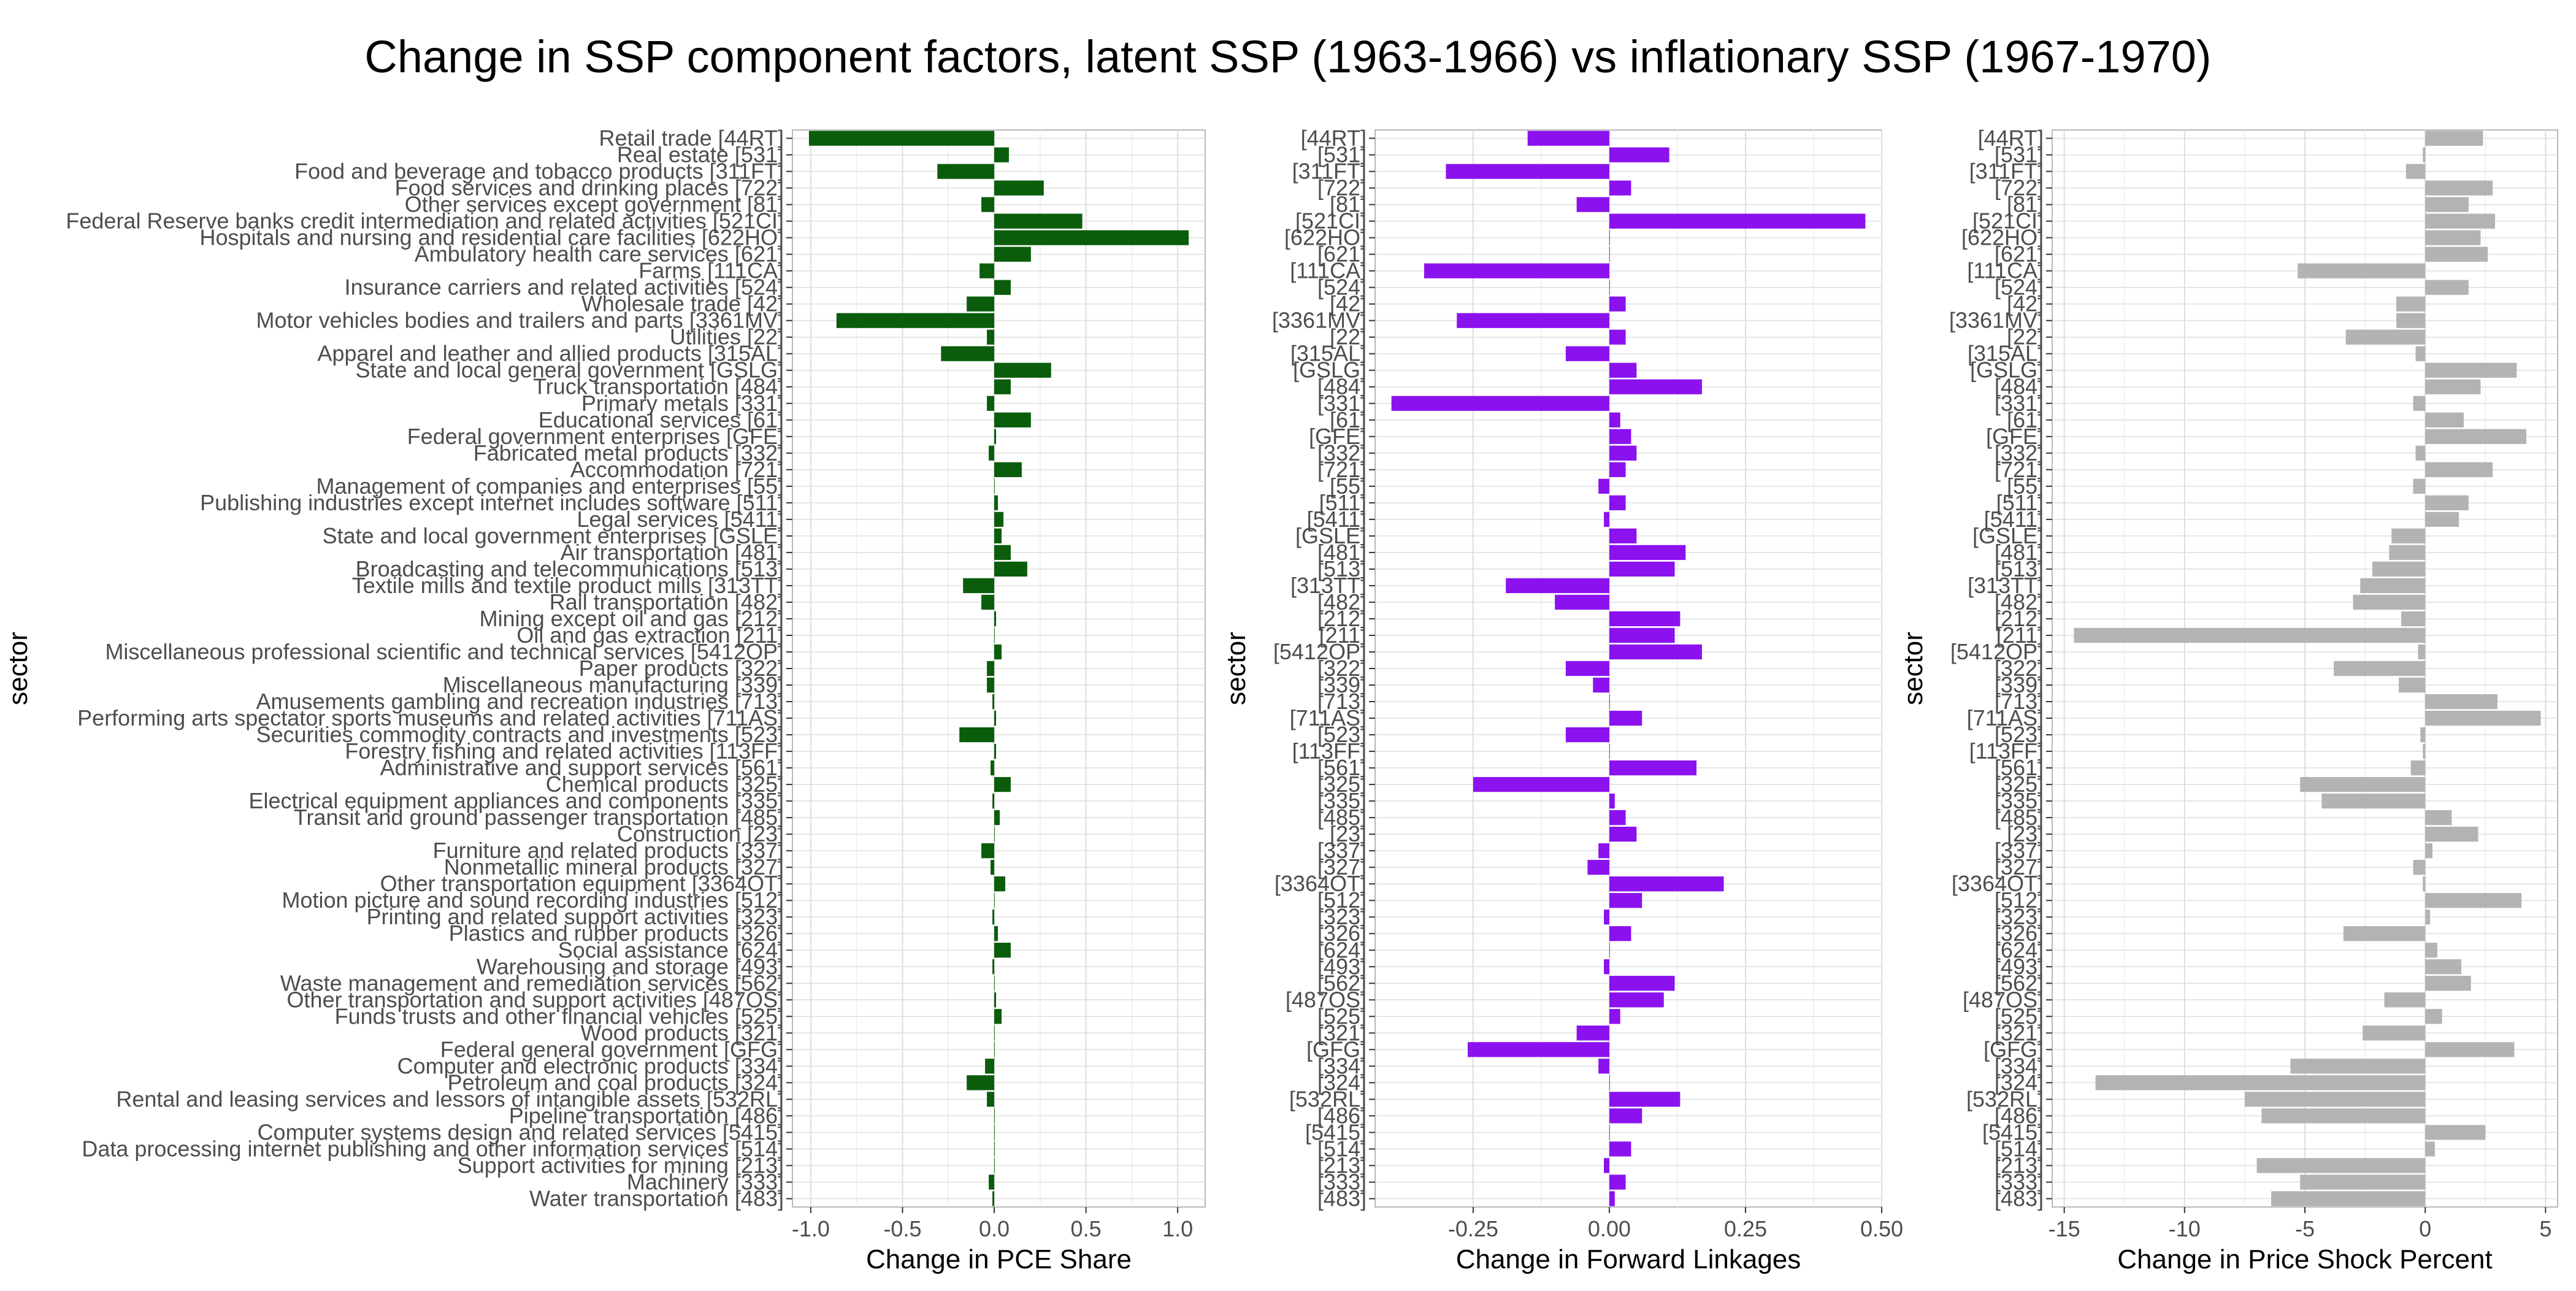 Image resolution: width=2576 pixels, height=1291 pixels. I want to click on category-label: [624], so click(2019, 949).